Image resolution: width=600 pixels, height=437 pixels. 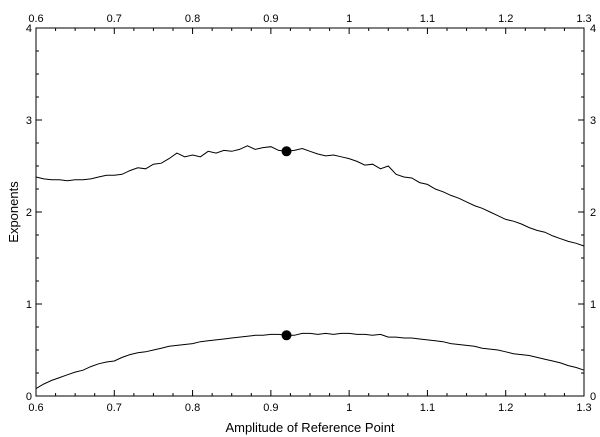 What do you see at coordinates (35, 19) in the screenshot?
I see `x-tick-label-top: 0.6` at bounding box center [35, 19].